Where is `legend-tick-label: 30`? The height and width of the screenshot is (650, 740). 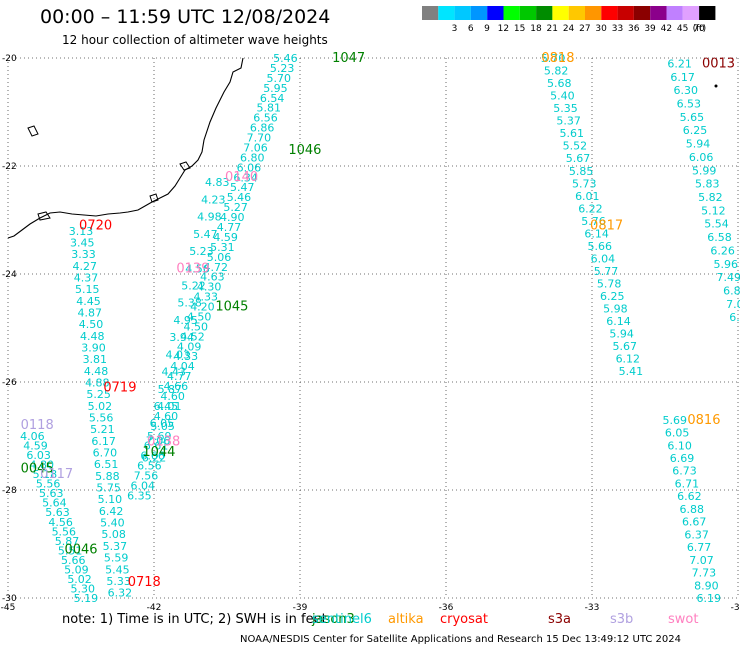 legend-tick-label: 30 is located at coordinates (601, 29).